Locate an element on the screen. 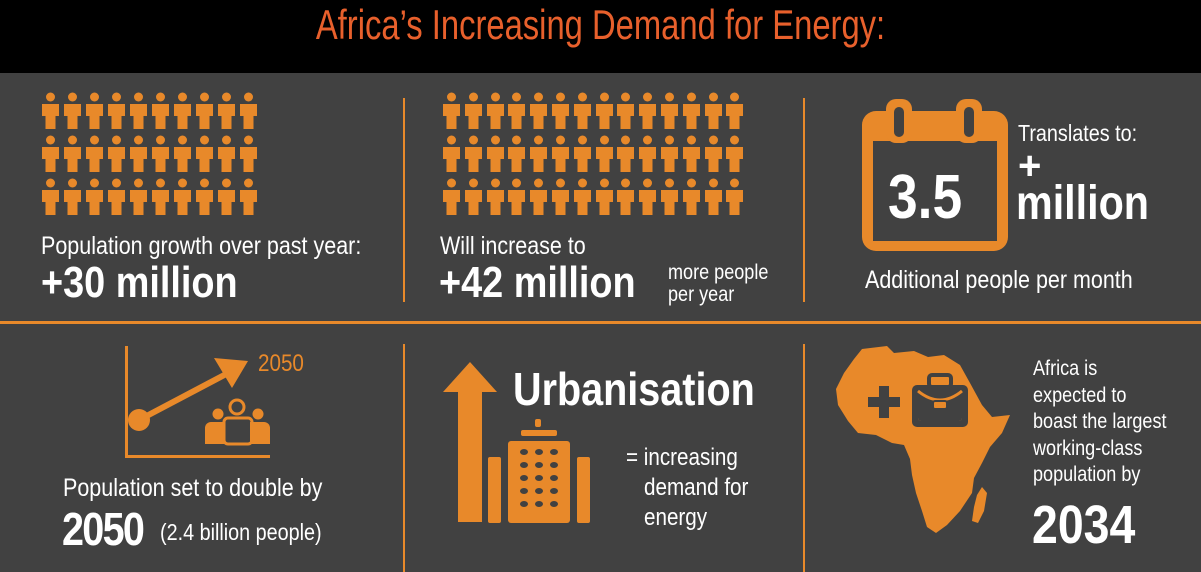 Image resolution: width=1201 pixels, height=572 pixels. double-note: (2.4 billion people) is located at coordinates (241, 532).